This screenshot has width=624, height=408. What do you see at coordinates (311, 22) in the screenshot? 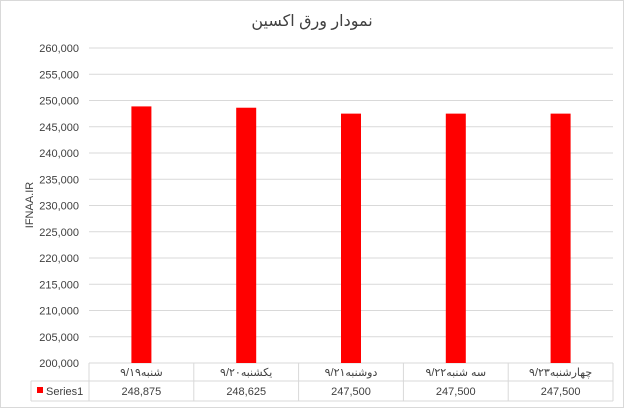
I see `chart-title: نمودار ورق اکسین` at bounding box center [311, 22].